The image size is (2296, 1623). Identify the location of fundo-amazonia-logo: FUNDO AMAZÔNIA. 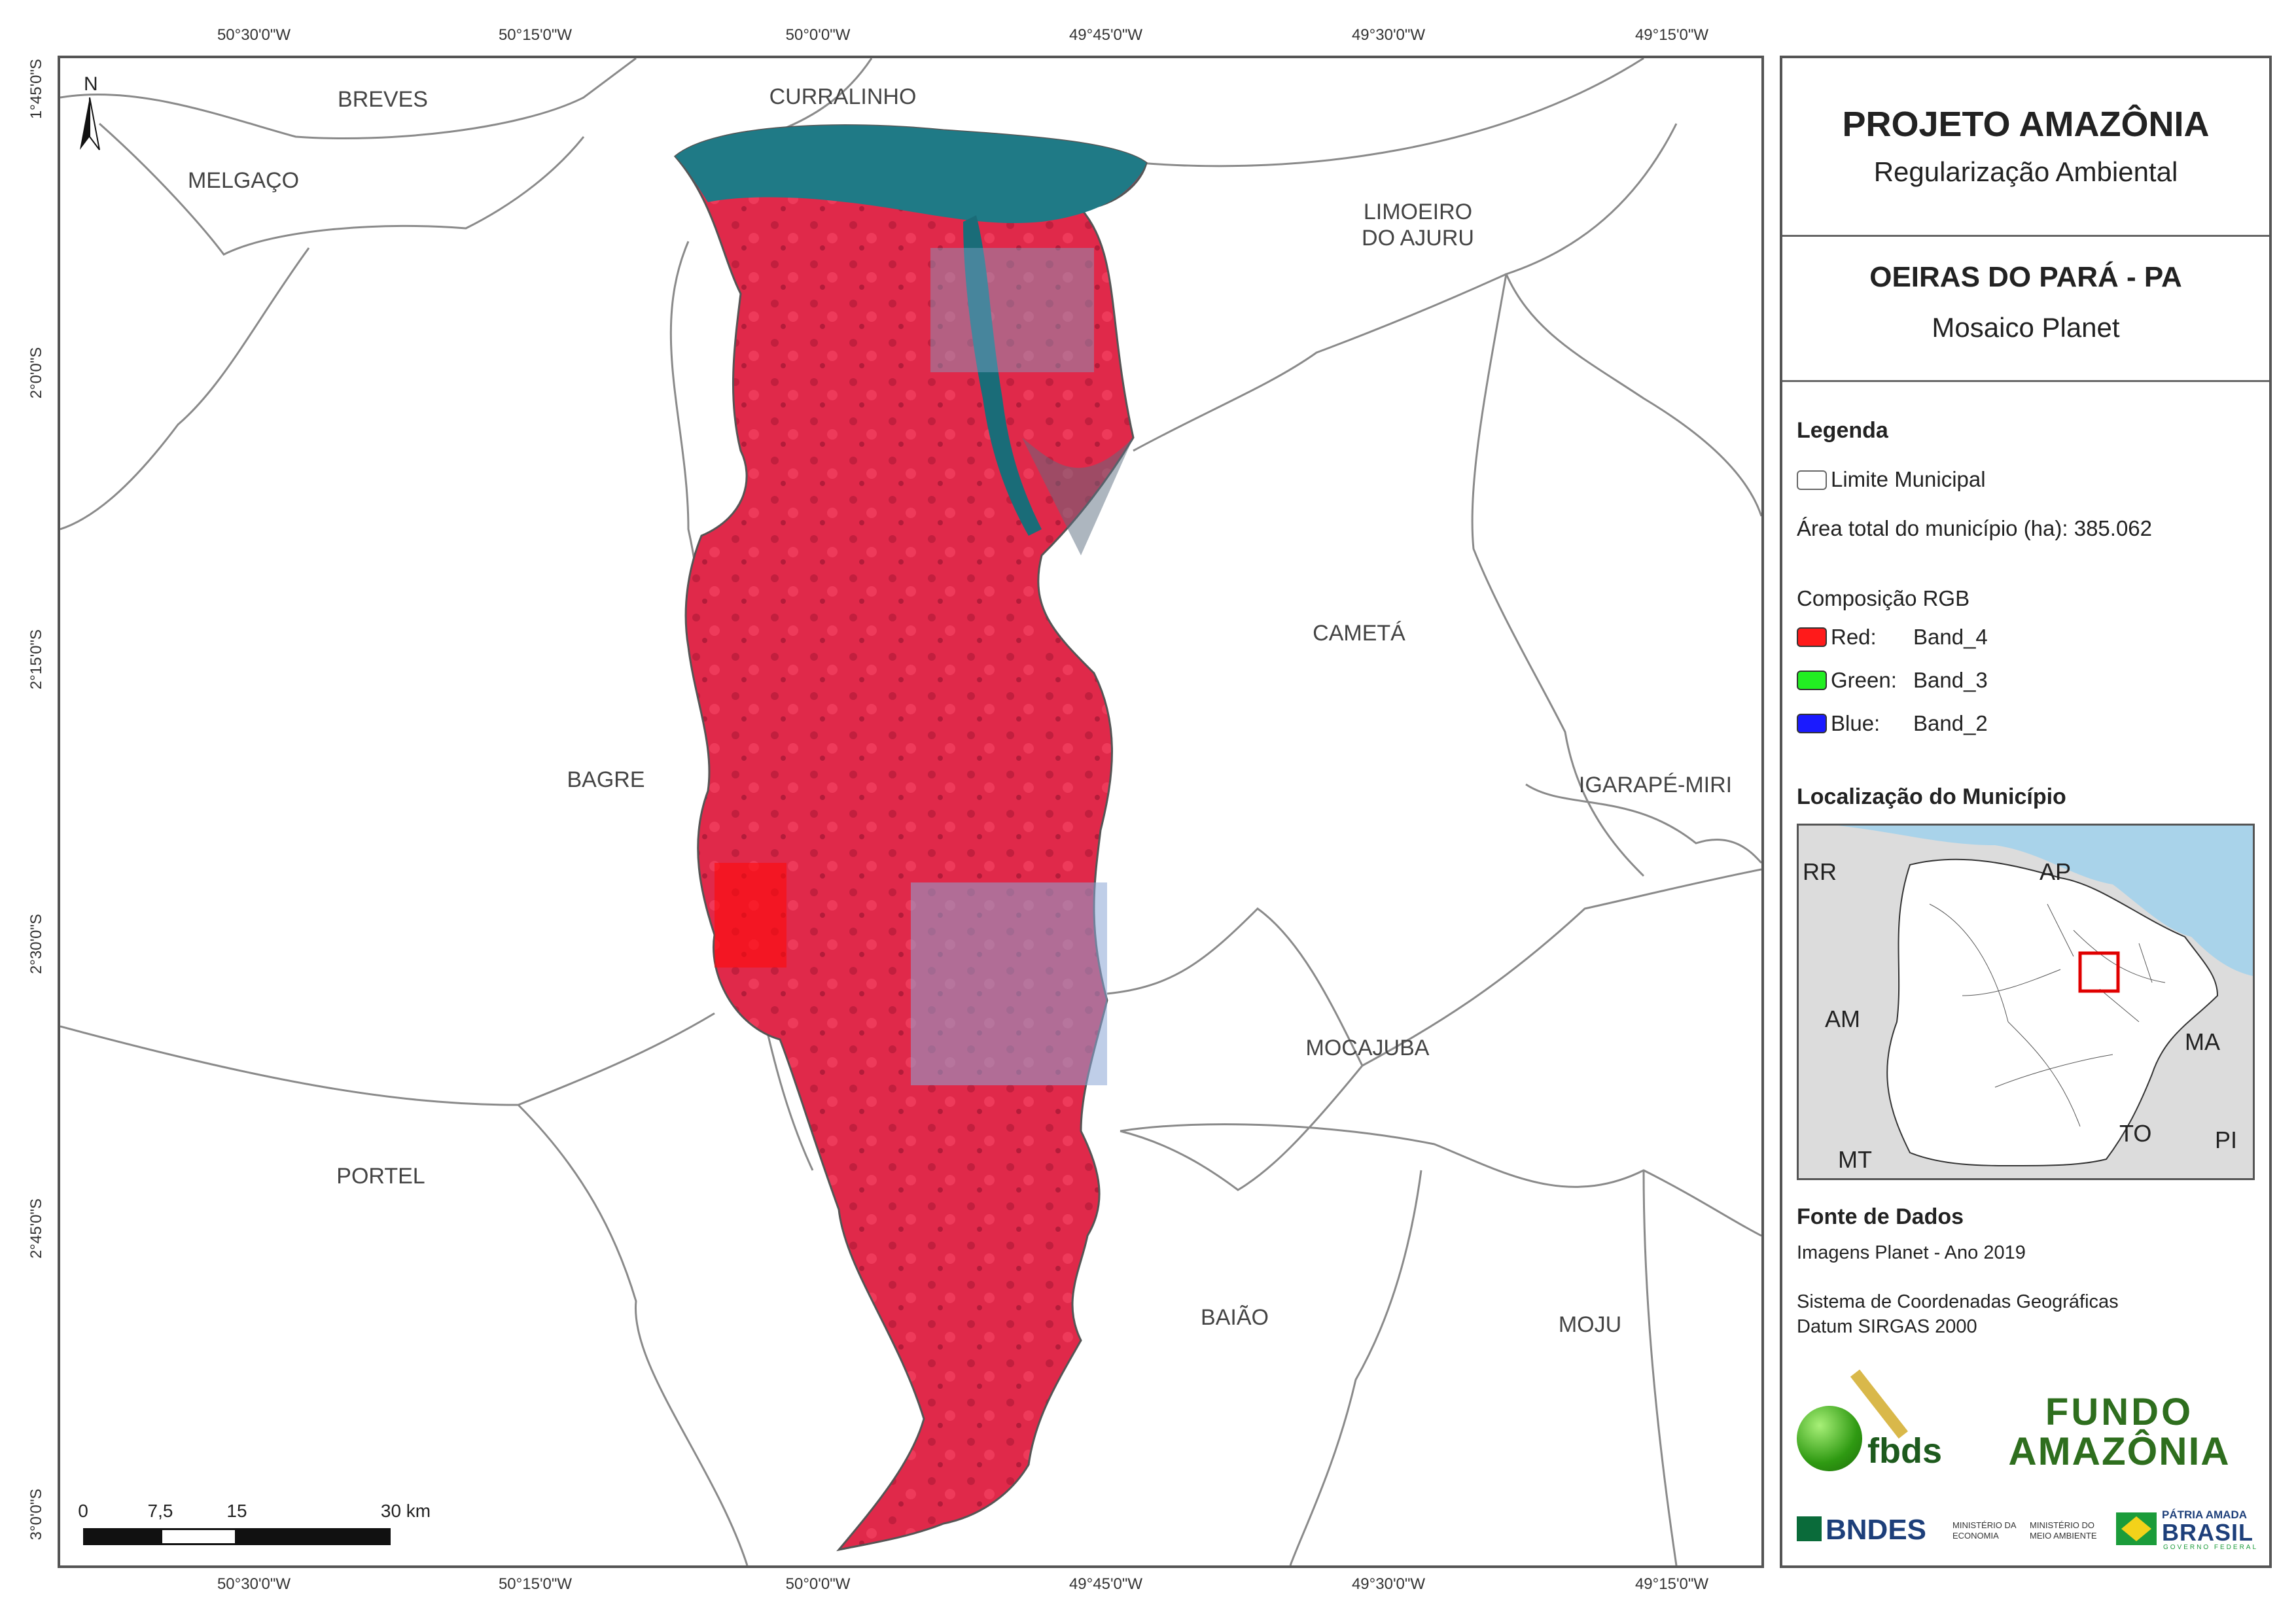
(2119, 1432).